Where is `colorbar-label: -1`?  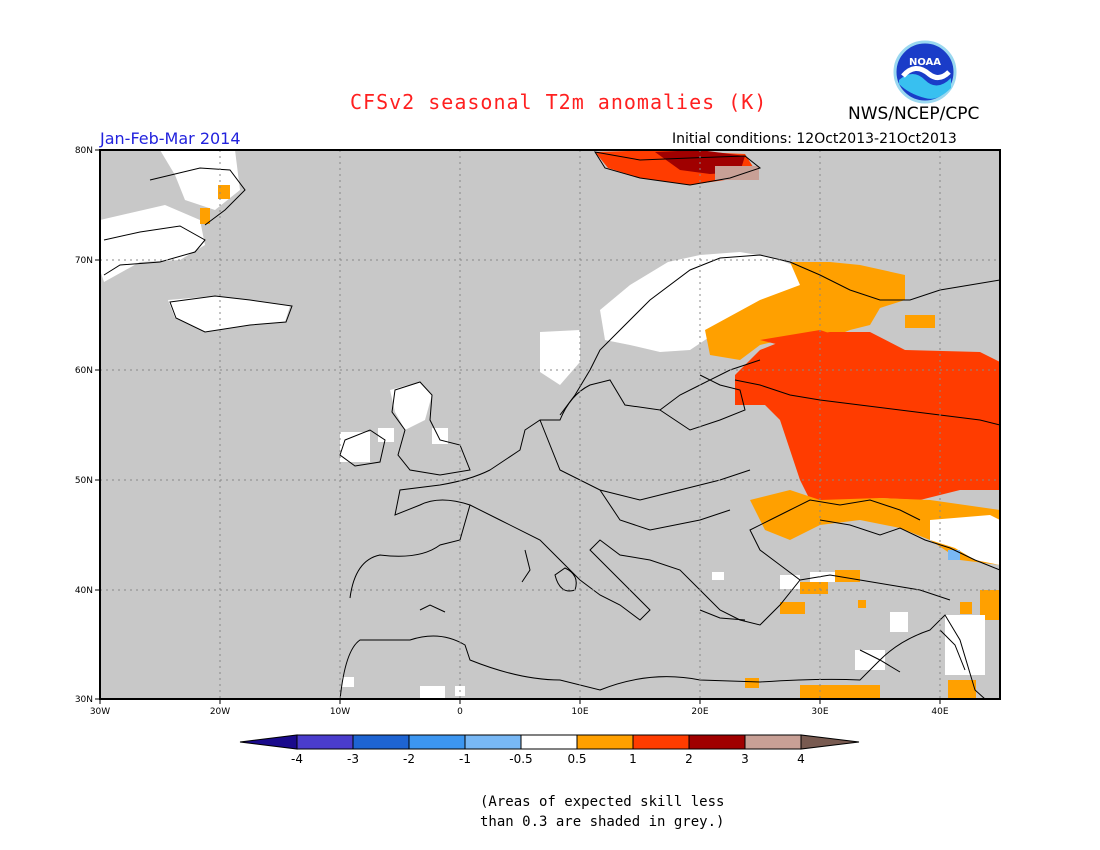 colorbar-label: -1 is located at coordinates (465, 759).